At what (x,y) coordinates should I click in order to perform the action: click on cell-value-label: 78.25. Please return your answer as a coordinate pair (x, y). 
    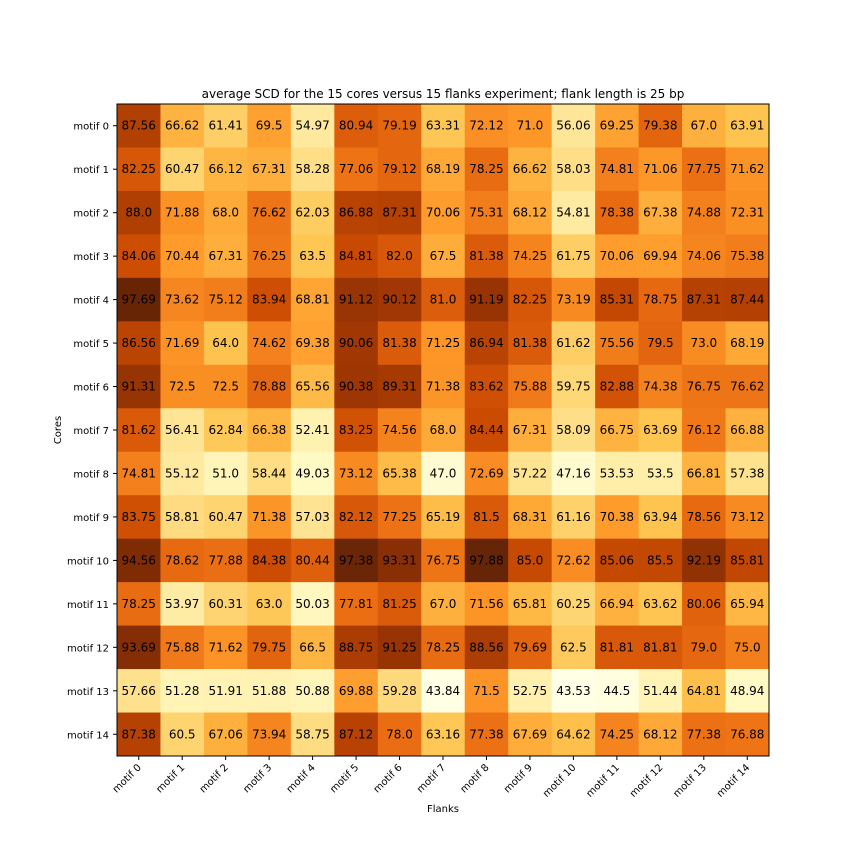
    Looking at the image, I should click on (443, 647).